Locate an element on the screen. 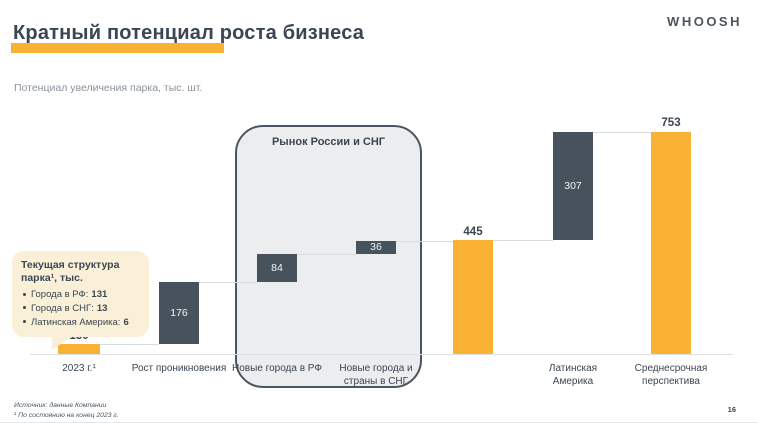  callout-item-label: Города в СНГ: is located at coordinates (62, 309).